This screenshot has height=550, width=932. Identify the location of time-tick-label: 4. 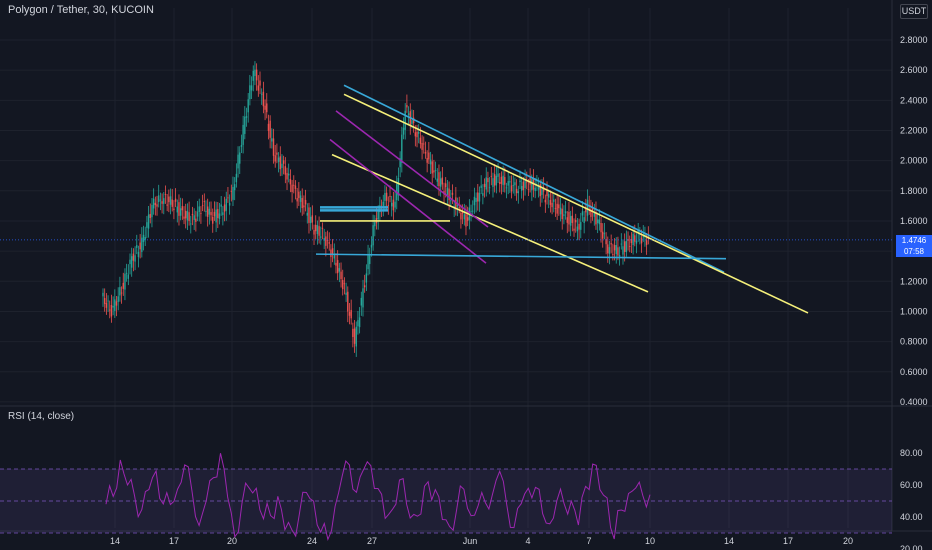
(527, 541).